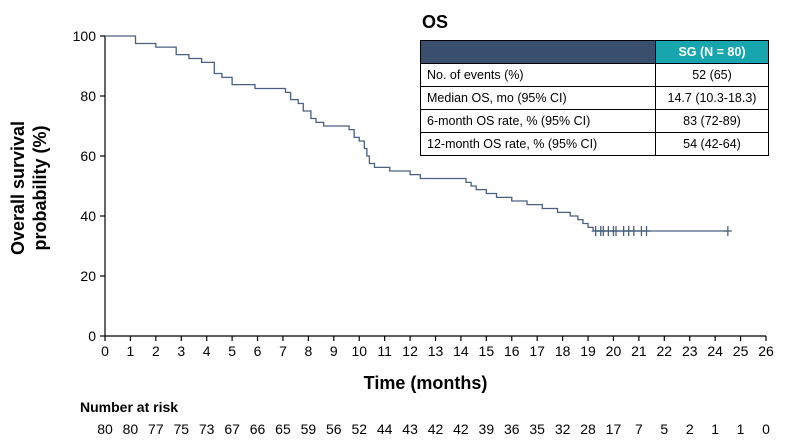 The width and height of the screenshot is (804, 442). Describe the element at coordinates (105, 351) in the screenshot. I see `x-tick-label: 0` at that location.